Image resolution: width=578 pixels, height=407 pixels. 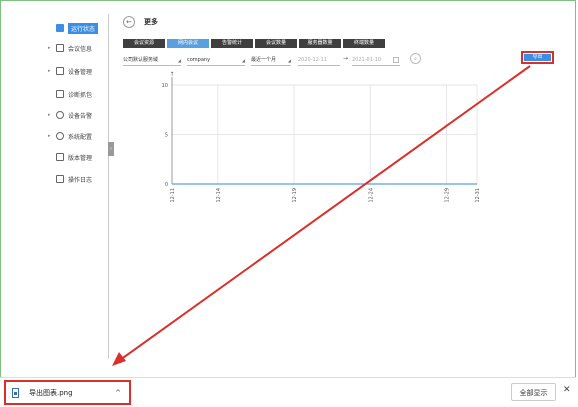 What do you see at coordinates (219, 195) in the screenshot?
I see `x-tick-label: 12-14` at bounding box center [219, 195].